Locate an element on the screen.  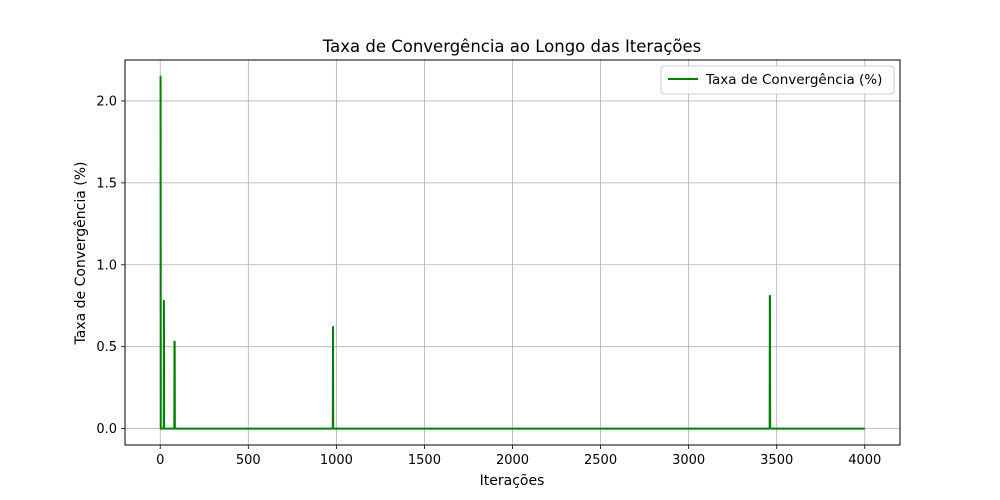
legend: Taxa de Convergência (%) is located at coordinates (777, 80).